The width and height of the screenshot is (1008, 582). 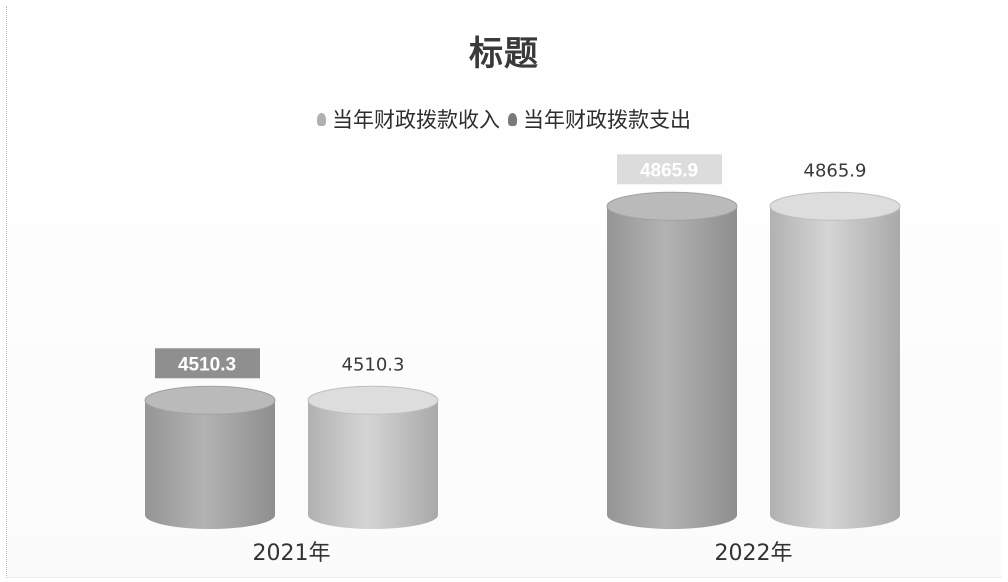 What do you see at coordinates (416, 120) in the screenshot?
I see `legend-label-income: 当年财政拨款收入` at bounding box center [416, 120].